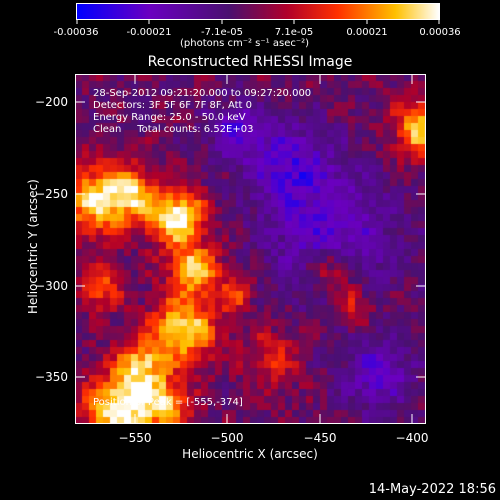 The image size is (500, 500). Describe the element at coordinates (168, 402) in the screenshot. I see `peak-position-annotation: Position of Peak = [-555,-374]` at that location.